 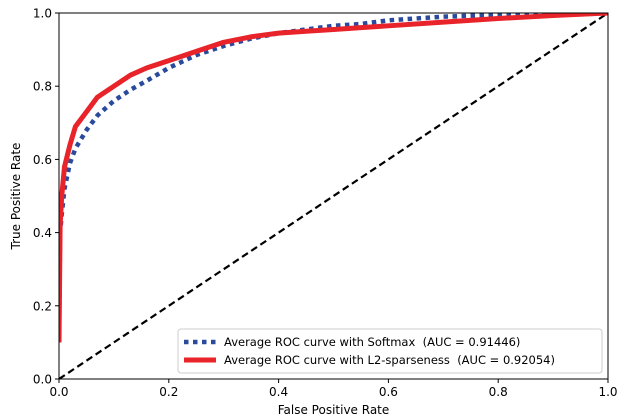 I want to click on x-tick-label: 0.2, so click(x=168, y=392).